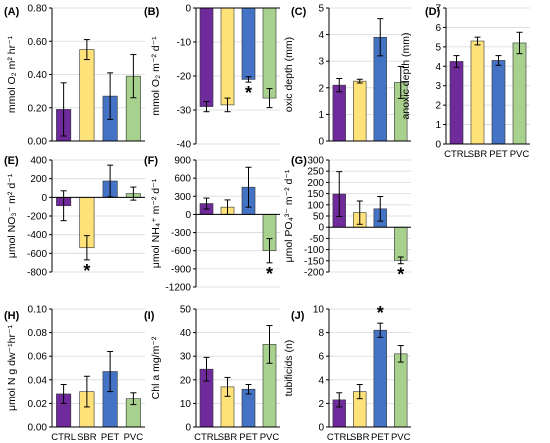  I want to click on y-axis-label: anoxic depth (mm), so click(406, 76).